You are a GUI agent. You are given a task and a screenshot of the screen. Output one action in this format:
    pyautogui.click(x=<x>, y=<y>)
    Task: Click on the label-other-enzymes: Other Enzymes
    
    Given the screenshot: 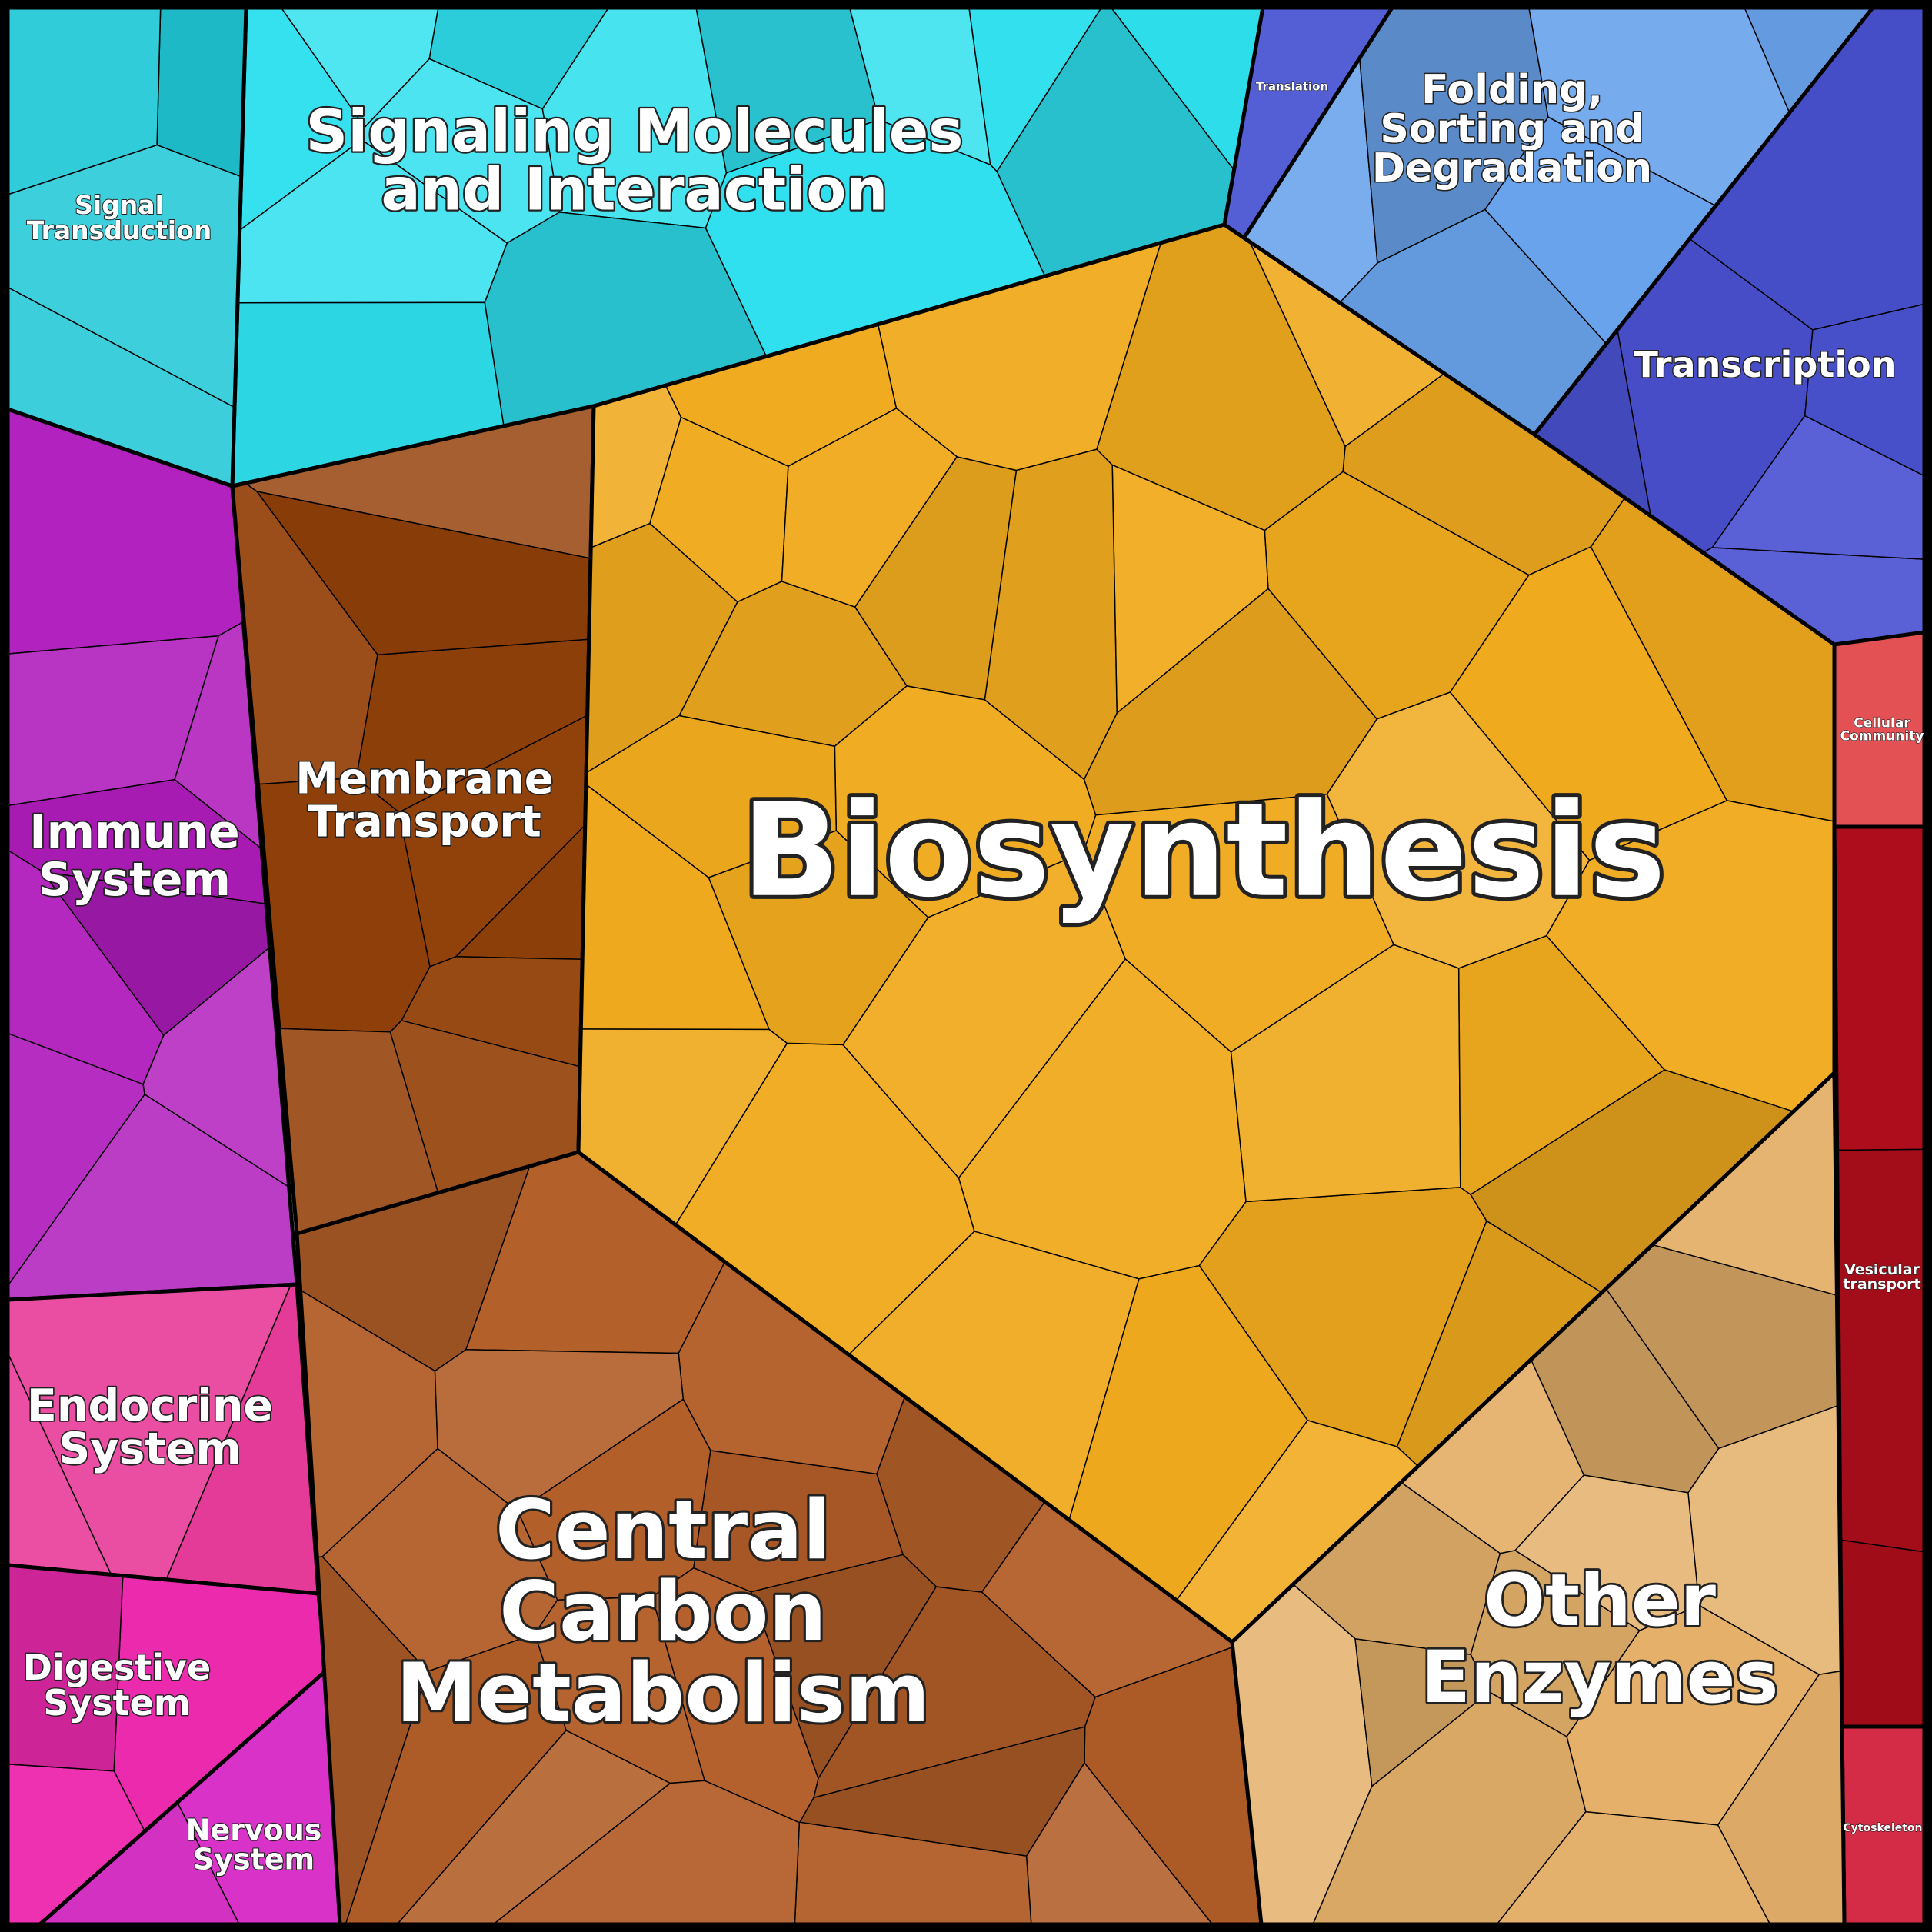 What is the action you would take?
    pyautogui.click(x=1600, y=1639)
    